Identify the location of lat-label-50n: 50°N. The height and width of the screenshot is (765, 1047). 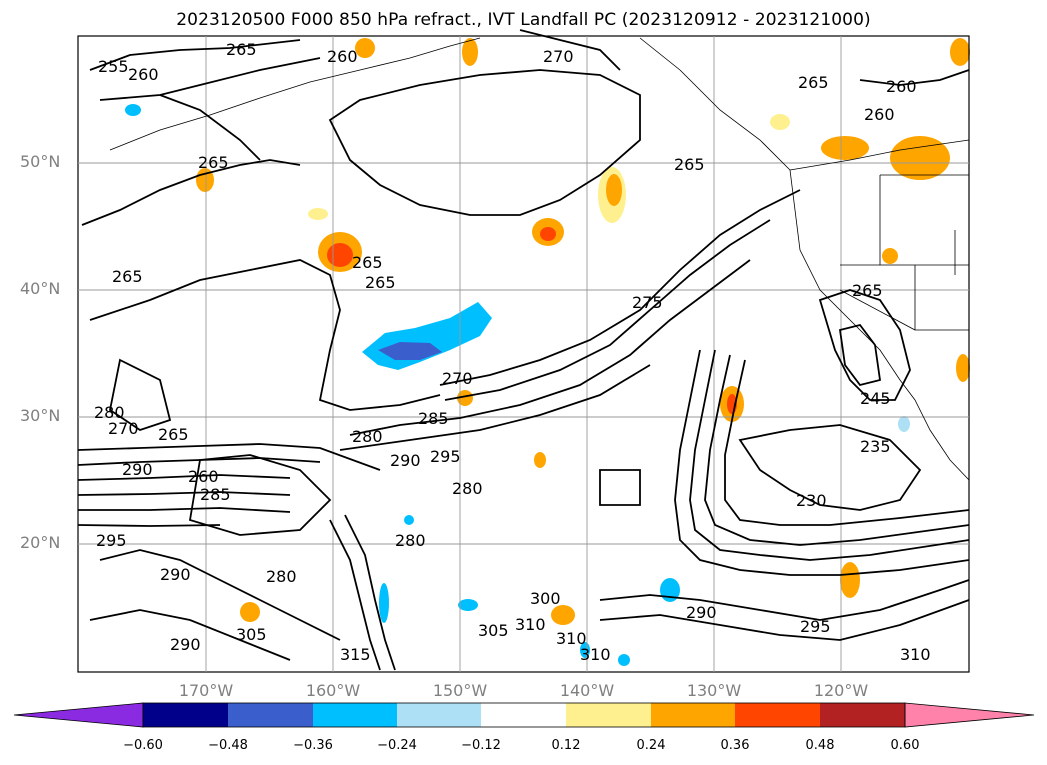
(40, 161).